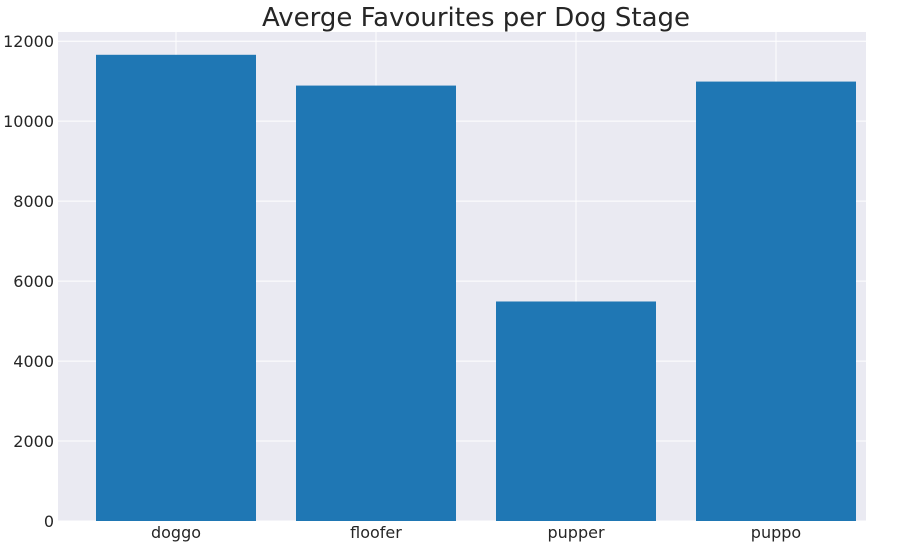 The width and height of the screenshot is (902, 547). Describe the element at coordinates (176, 532) in the screenshot. I see `x-tick-label-doggo: doggo` at that location.